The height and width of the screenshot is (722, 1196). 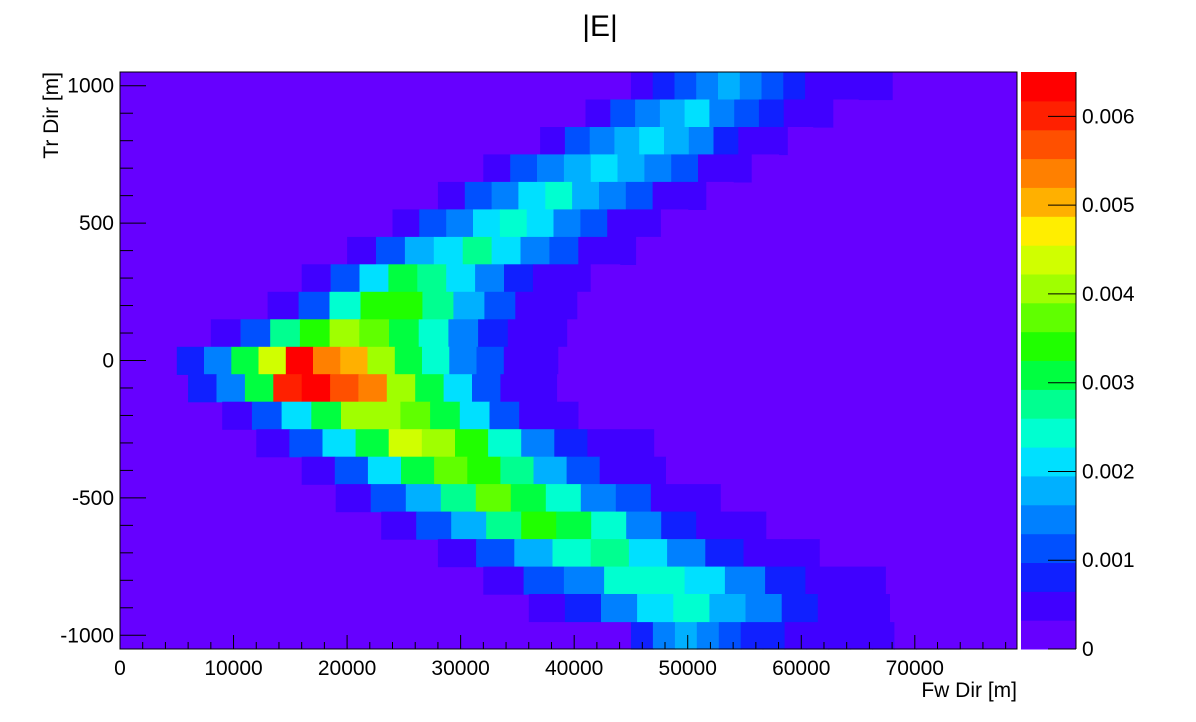 I want to click on color-scale-label: 0.006, so click(x=1108, y=116).